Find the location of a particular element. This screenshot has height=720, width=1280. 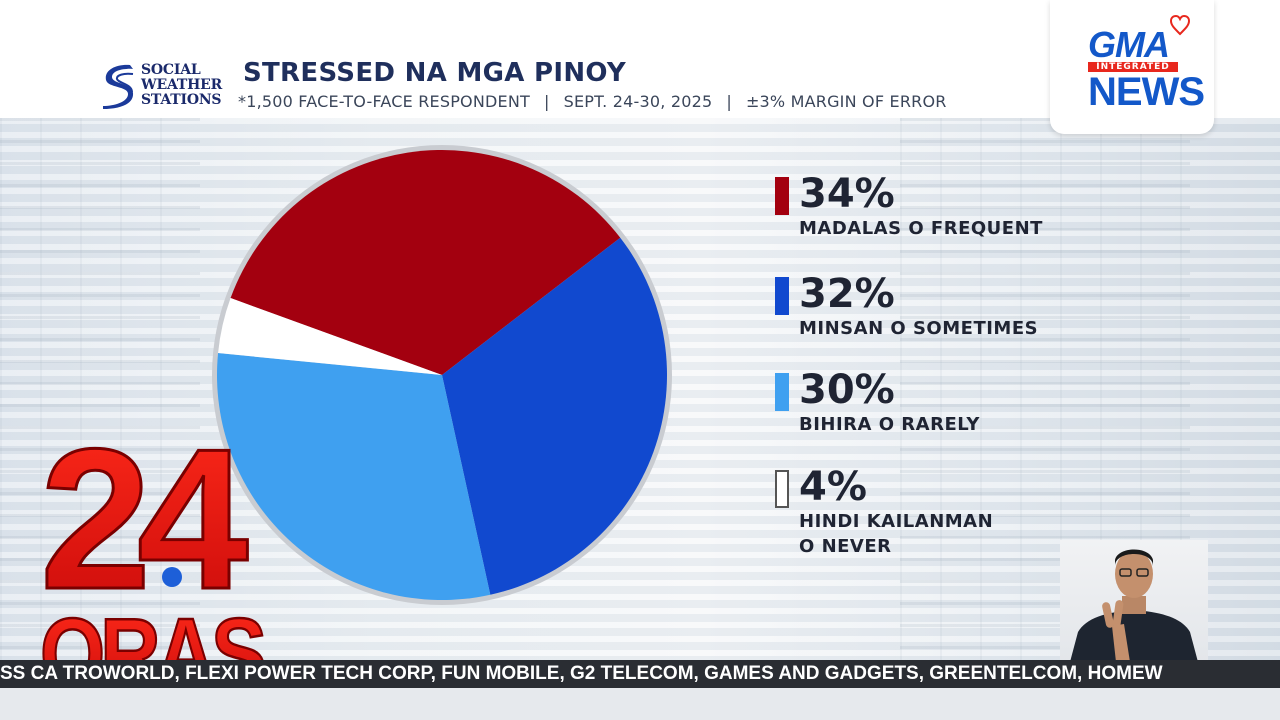

legend-label: MINSAN O SOMETIMES is located at coordinates (918, 328).